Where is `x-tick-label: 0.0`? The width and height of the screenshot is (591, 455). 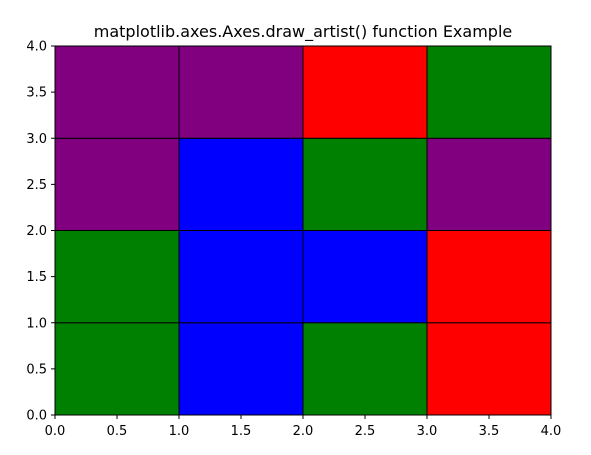
x-tick-label: 0.0 is located at coordinates (55, 431).